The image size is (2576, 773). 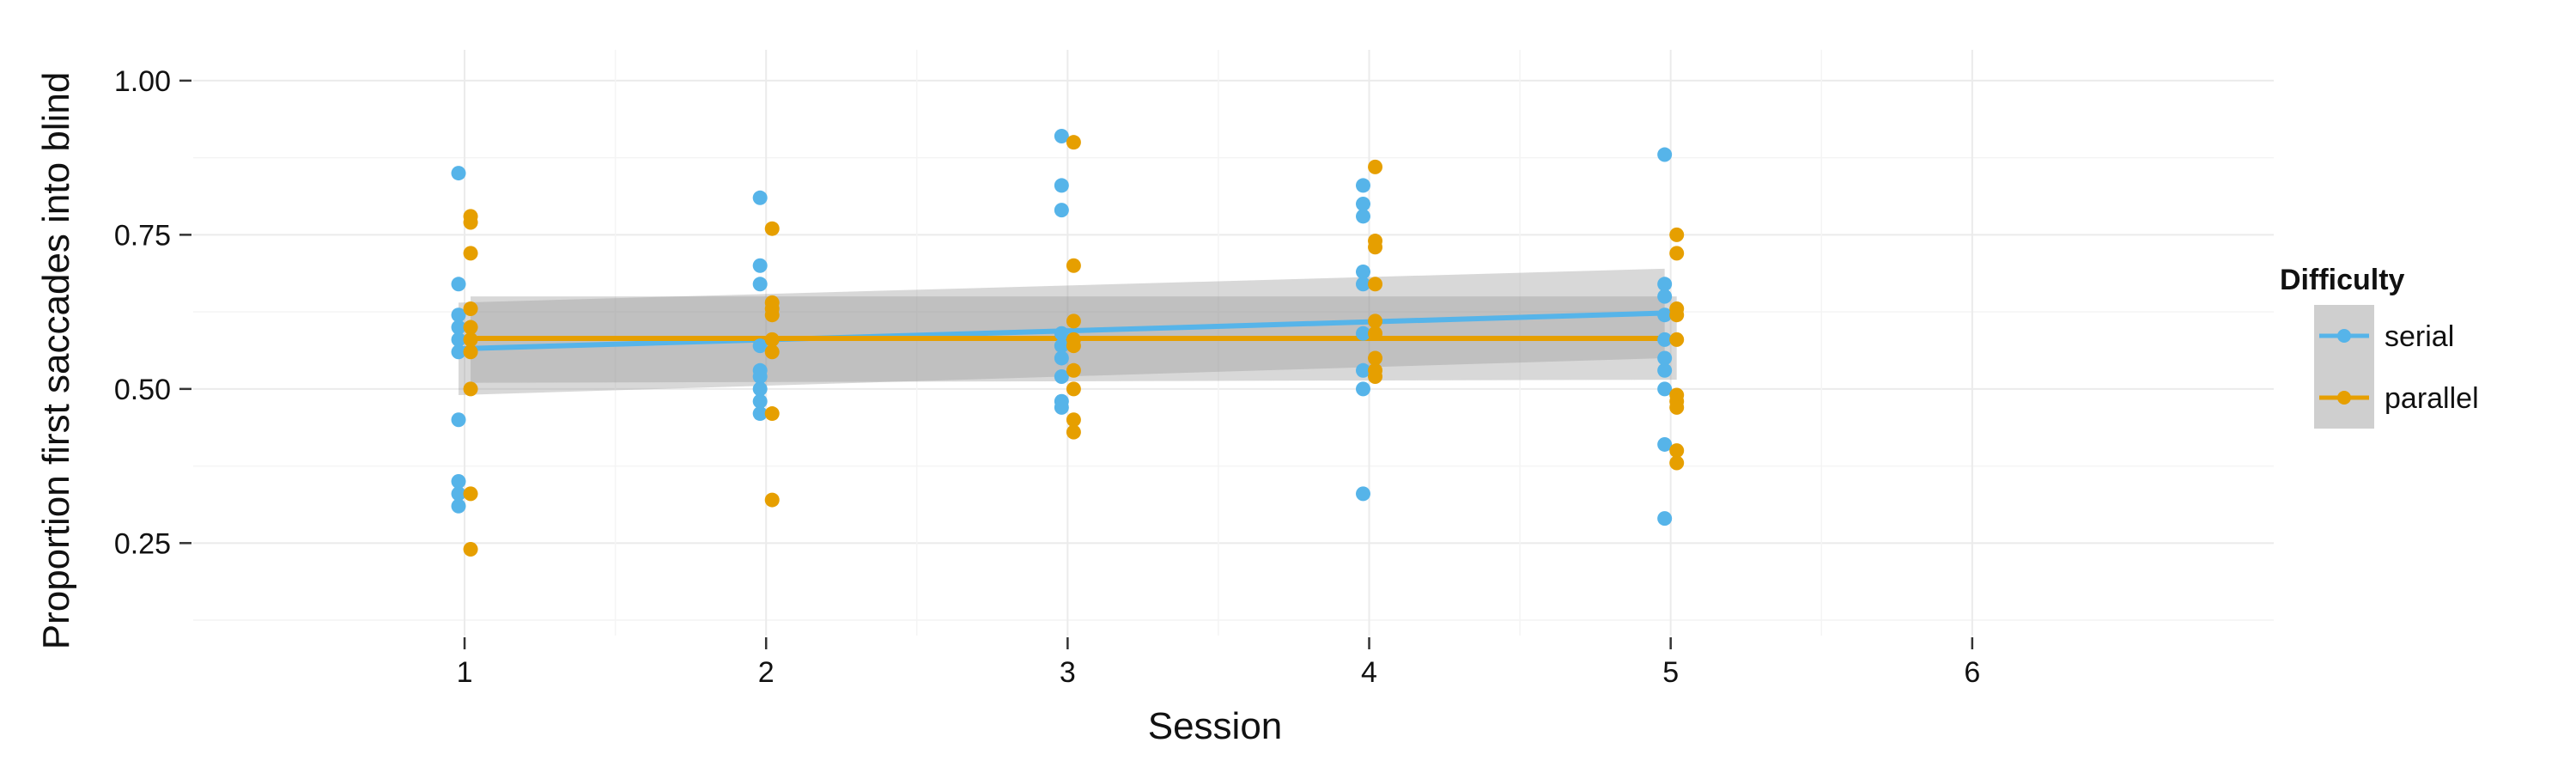 I want to click on y-axis-title: Proportion first saccades into blind, so click(x=56, y=361).